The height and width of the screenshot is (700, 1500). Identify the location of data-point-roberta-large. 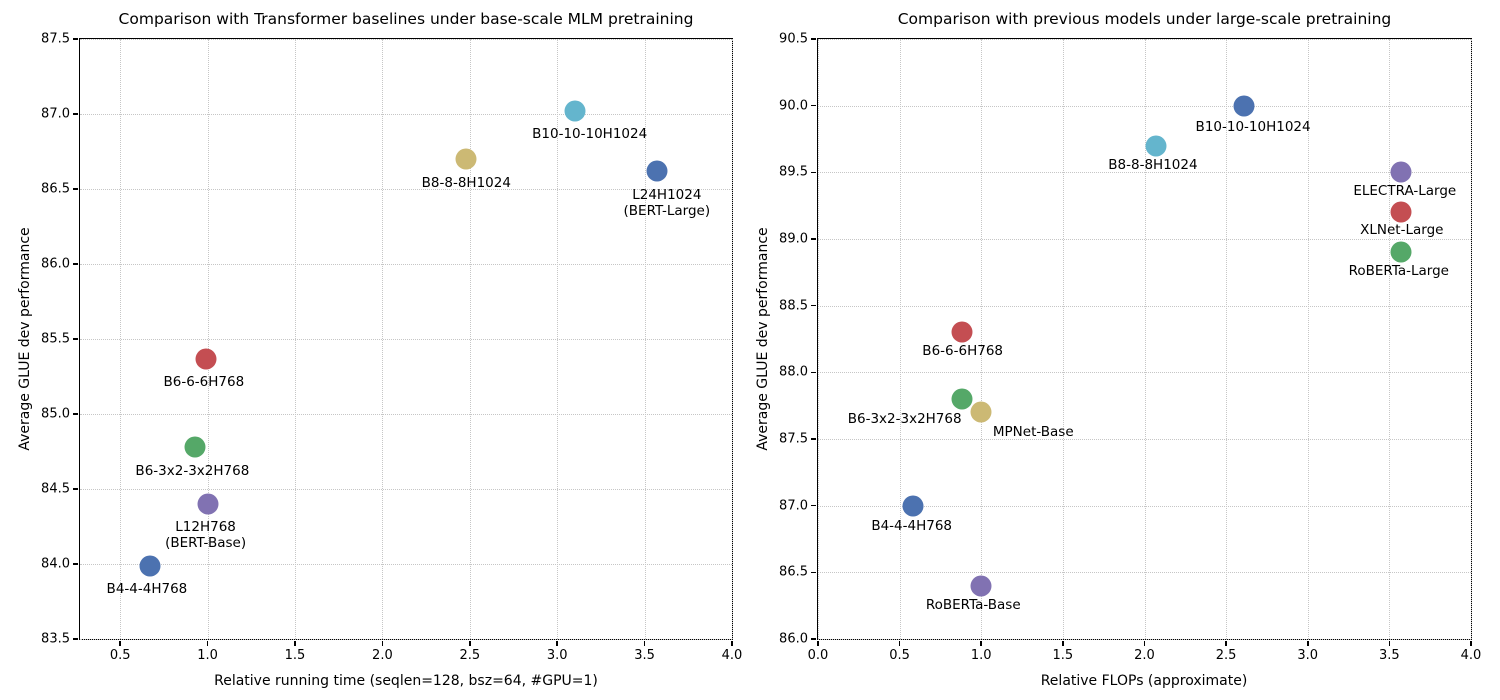
(1401, 252).